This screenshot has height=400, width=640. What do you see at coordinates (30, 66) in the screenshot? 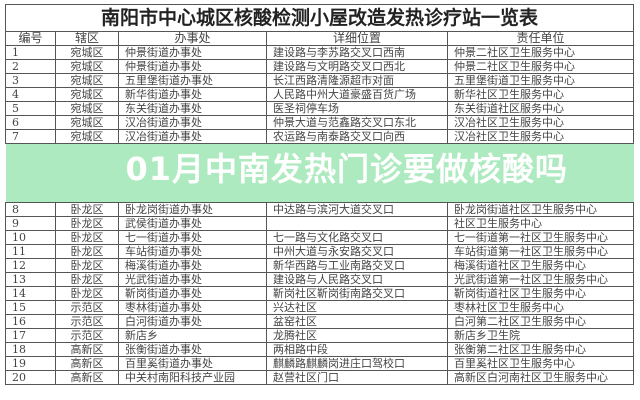
I see `table-cell: 2` at bounding box center [30, 66].